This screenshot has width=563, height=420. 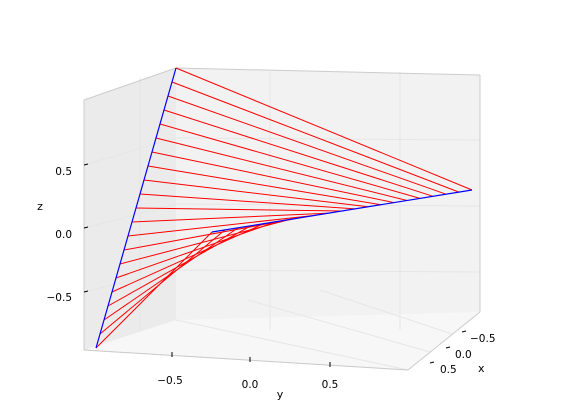 I want to click on y-axis-label: y, so click(x=280, y=394).